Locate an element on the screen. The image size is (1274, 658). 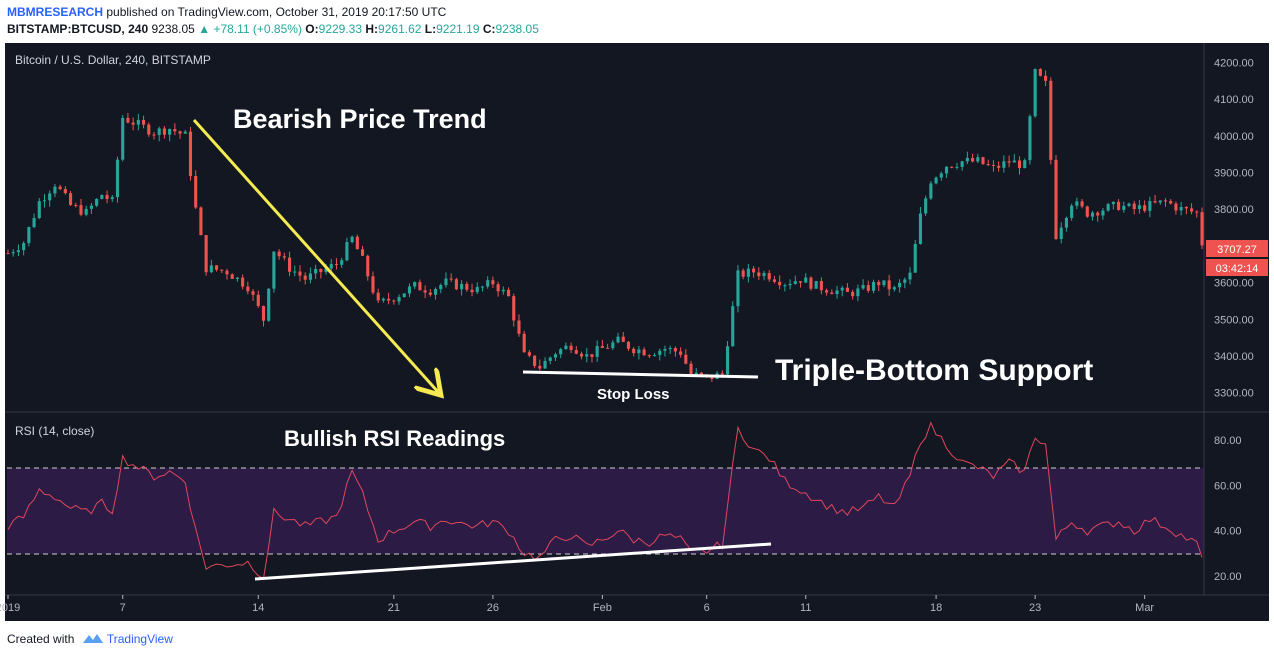
bearish-trend-arrow is located at coordinates (315, 255).